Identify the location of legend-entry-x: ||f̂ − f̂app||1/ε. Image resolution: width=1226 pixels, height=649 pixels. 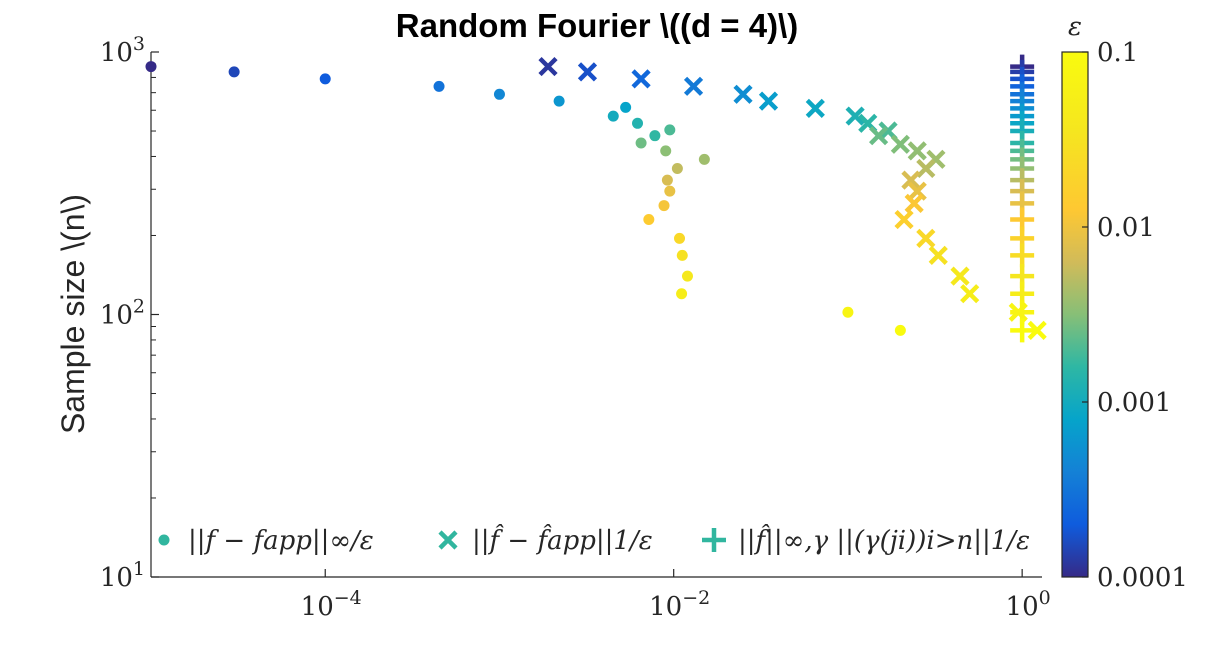
(562, 540).